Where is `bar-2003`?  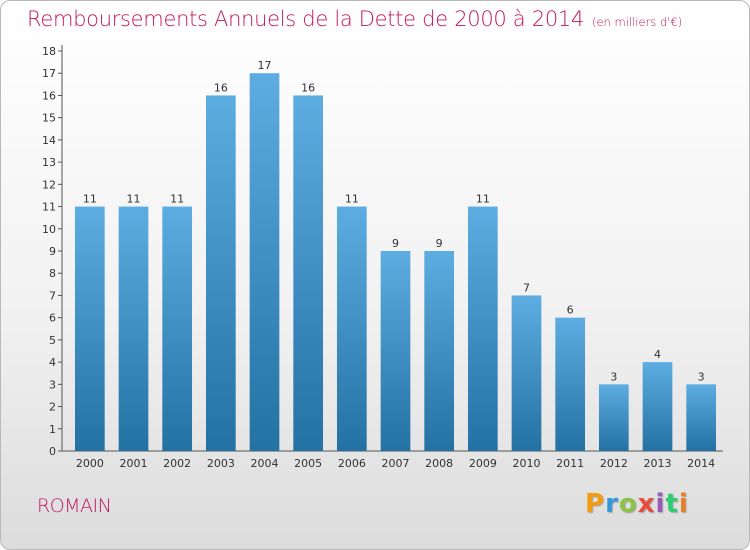
bar-2003 is located at coordinates (220, 273).